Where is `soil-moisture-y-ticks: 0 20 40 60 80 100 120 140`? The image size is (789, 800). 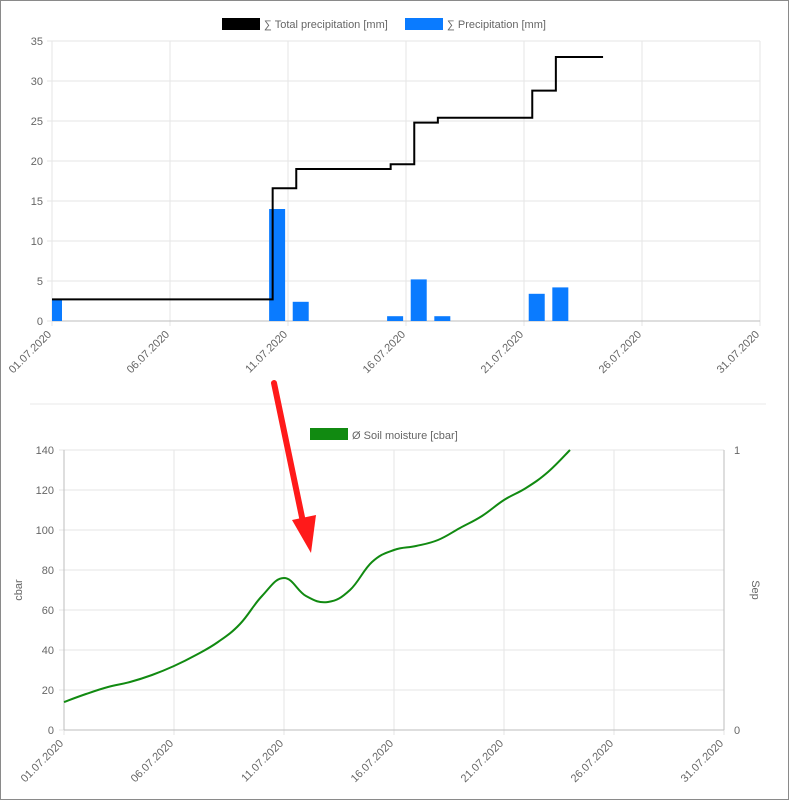
soil-moisture-y-ticks: 0 20 40 60 80 100 120 140 is located at coordinates (45, 591).